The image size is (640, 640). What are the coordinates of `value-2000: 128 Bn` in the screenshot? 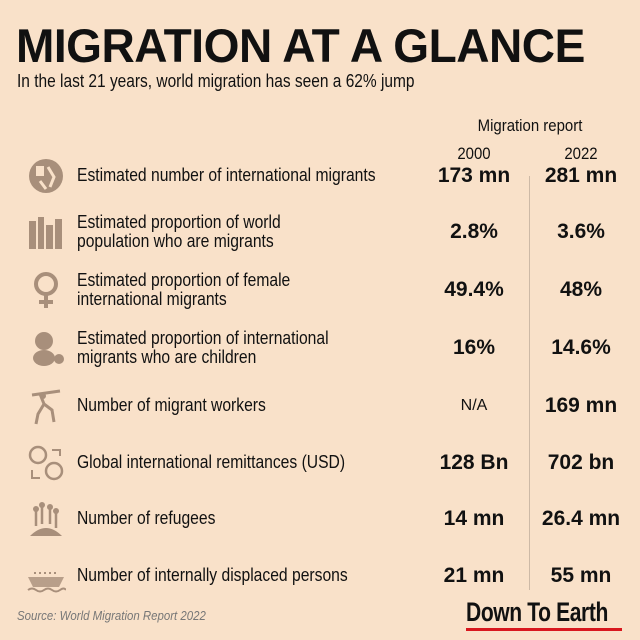 It's located at (474, 462).